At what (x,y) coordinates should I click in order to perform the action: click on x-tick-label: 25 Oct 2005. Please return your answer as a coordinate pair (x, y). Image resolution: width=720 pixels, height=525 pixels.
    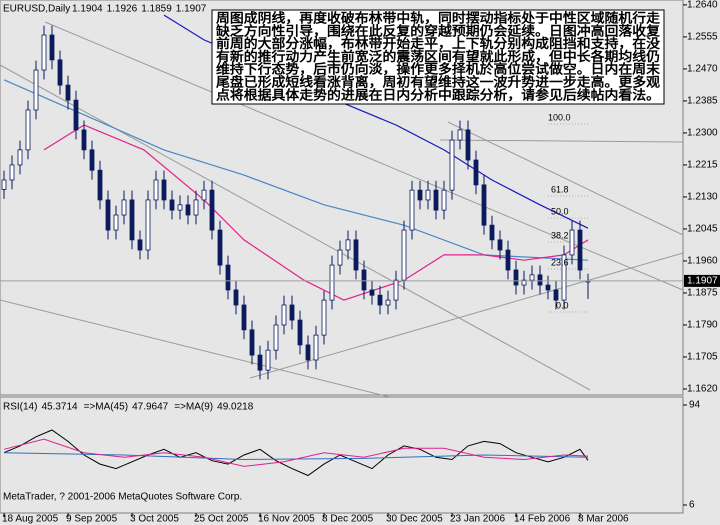
    Looking at the image, I should click on (221, 519).